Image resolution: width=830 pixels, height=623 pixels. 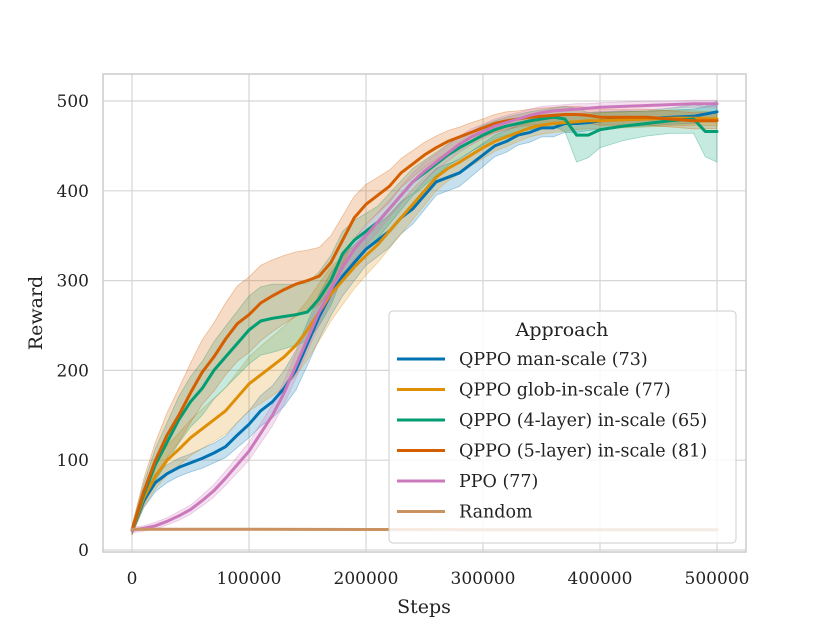 What do you see at coordinates (424, 607) in the screenshot?
I see `x-axis-label: Steps` at bounding box center [424, 607].